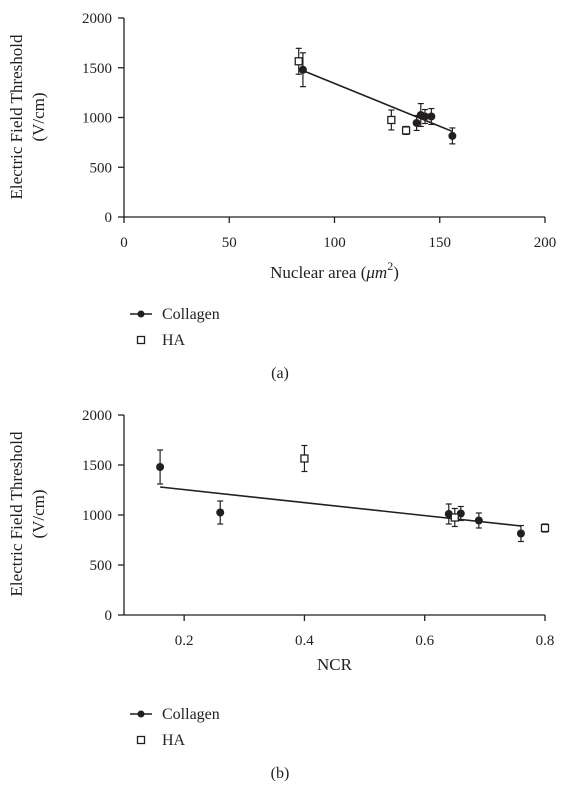 This screenshot has width=561, height=799. Describe the element at coordinates (376, 272) in the screenshot. I see `x-axis-title-unit: μm` at that location.